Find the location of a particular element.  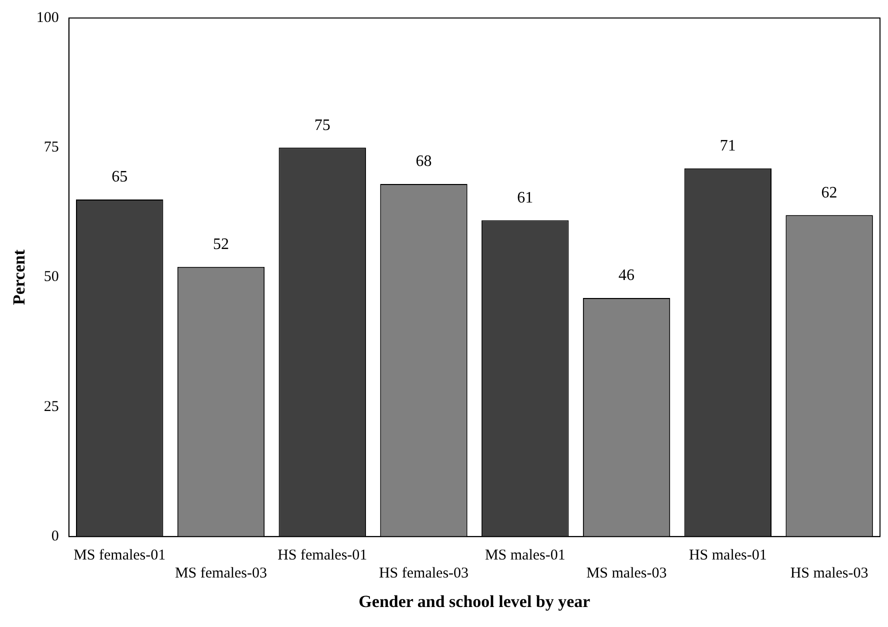

x-tick-label: HS females-03 is located at coordinates (423, 574).